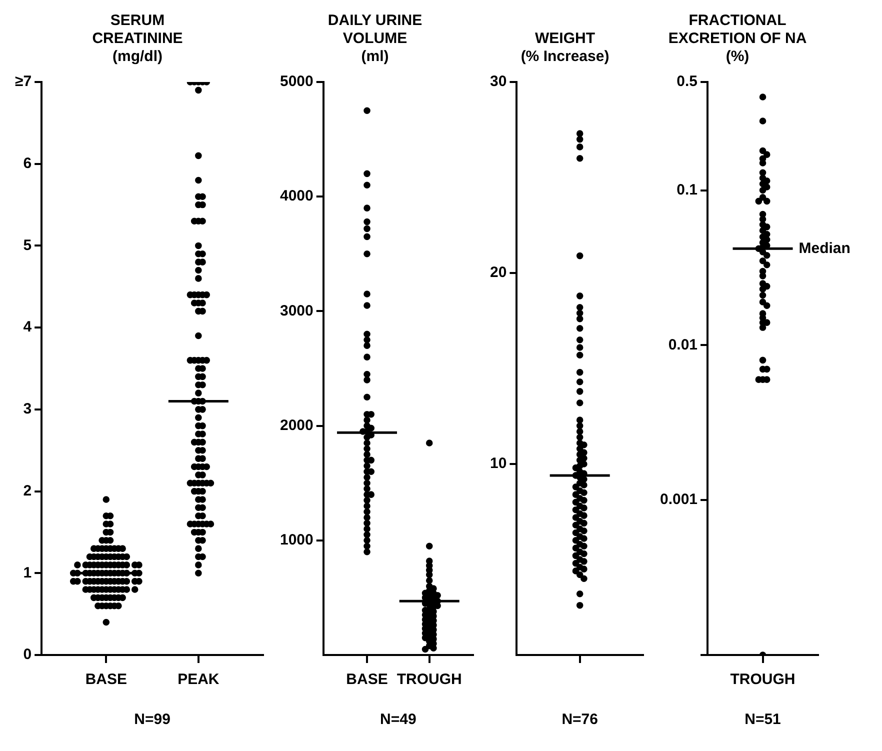 This screenshot has height=751, width=882. Describe the element at coordinates (297, 540) in the screenshot. I see `y-tick-label: 1000` at that location.